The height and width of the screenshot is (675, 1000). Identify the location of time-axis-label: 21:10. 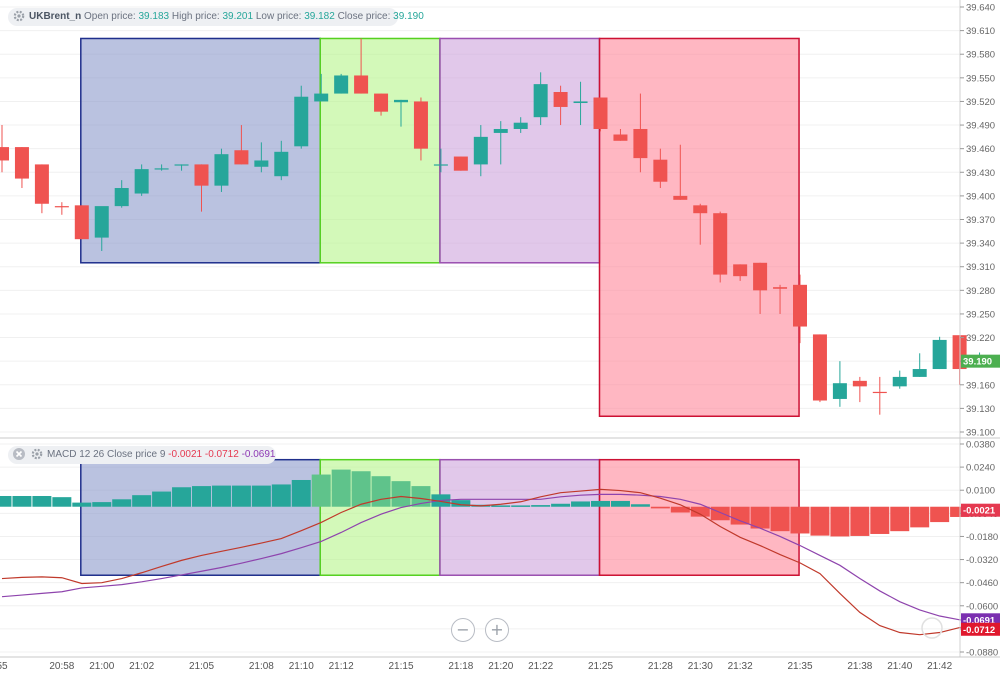
(301, 666).